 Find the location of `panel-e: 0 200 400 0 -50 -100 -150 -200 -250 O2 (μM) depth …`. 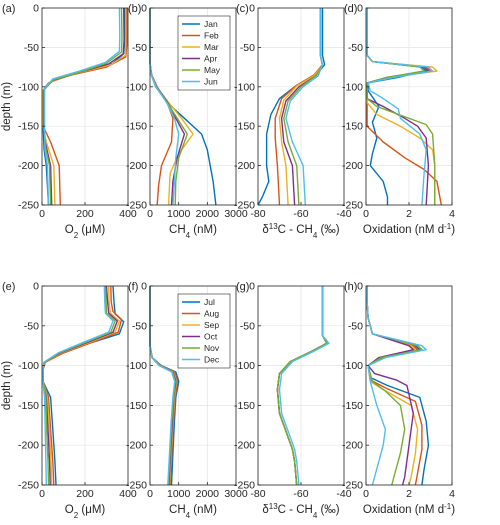

panel-e: 0 200 400 0 -50 -100 -150 -200 -250 O2 (μM) depth … is located at coordinates (69, 400).